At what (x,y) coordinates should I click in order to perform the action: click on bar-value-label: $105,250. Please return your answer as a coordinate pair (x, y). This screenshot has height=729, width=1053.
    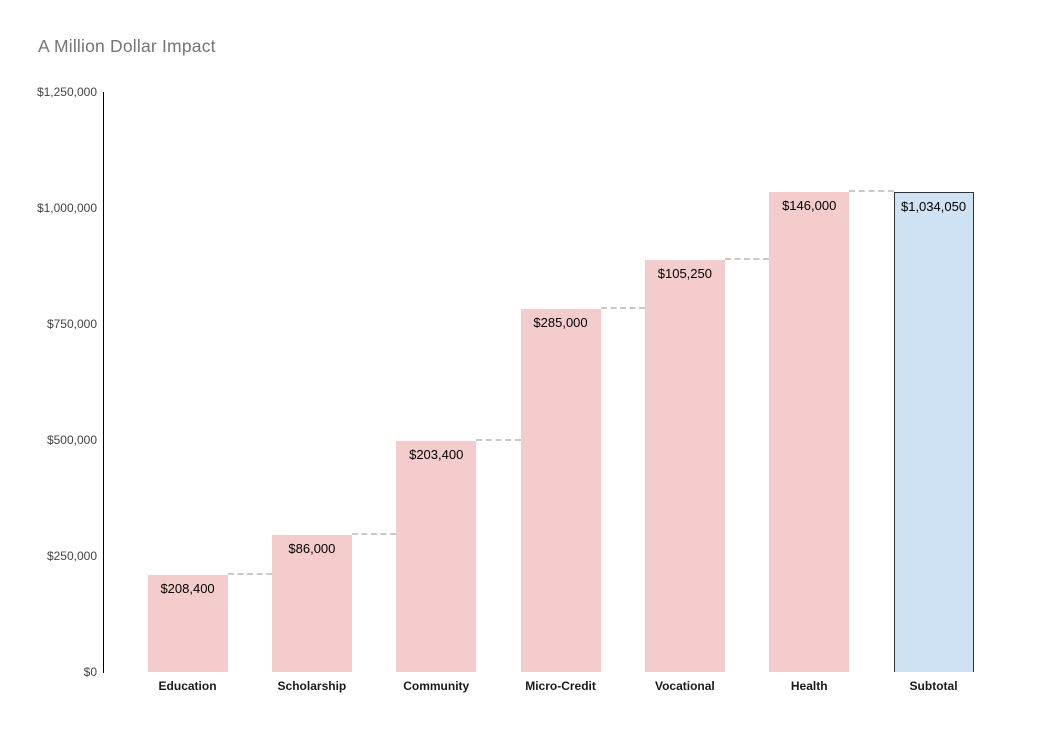
    Looking at the image, I should click on (684, 273).